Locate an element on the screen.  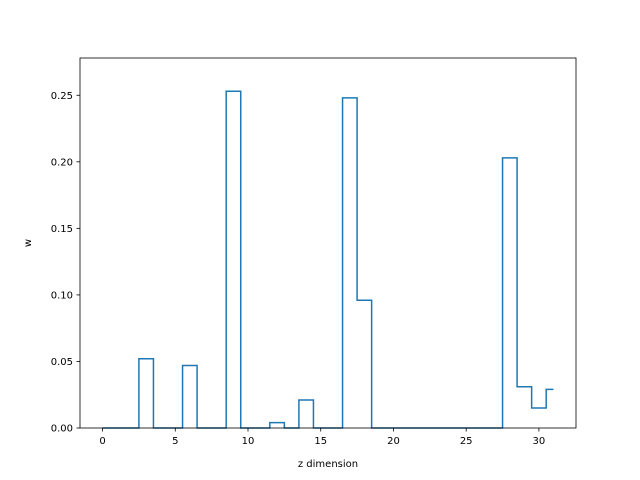
x-axis-ticks: 0 5 10 15 20 25 30 is located at coordinates (322, 437).